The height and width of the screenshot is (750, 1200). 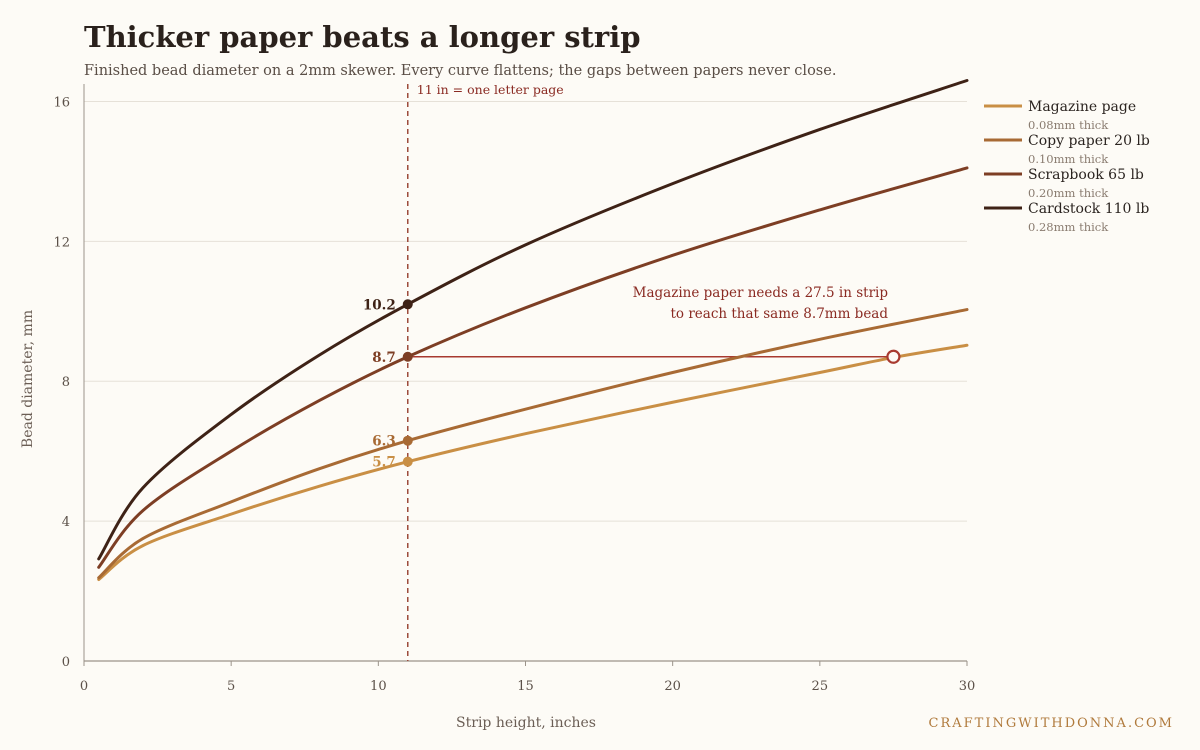 I want to click on highlight-label-0: 10.2, so click(x=379, y=305).